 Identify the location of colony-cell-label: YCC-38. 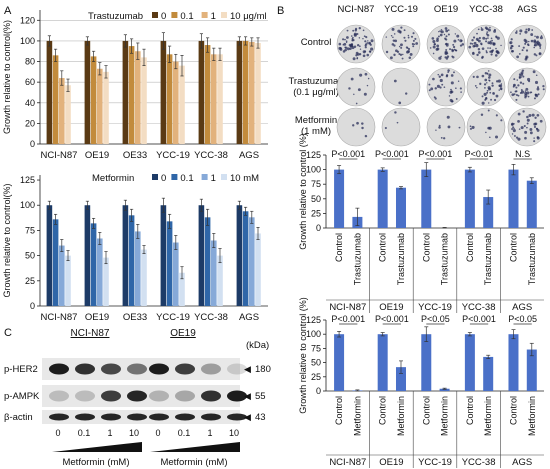
(486, 9).